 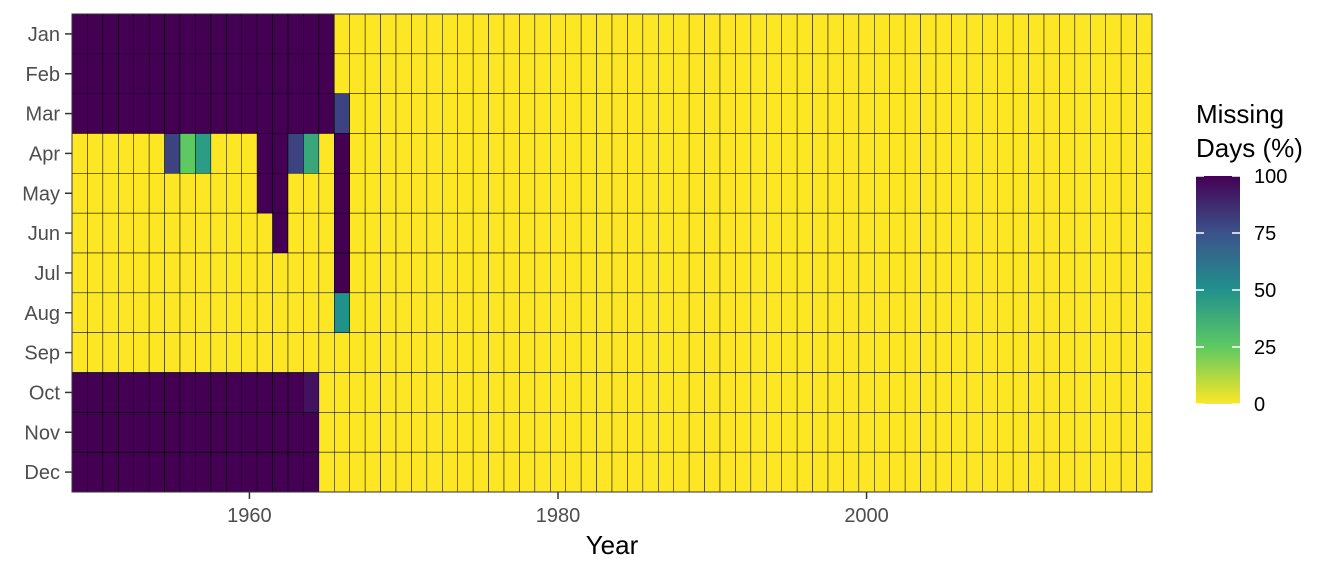 I want to click on heatmap-cell-may-1994, so click(x=774, y=193).